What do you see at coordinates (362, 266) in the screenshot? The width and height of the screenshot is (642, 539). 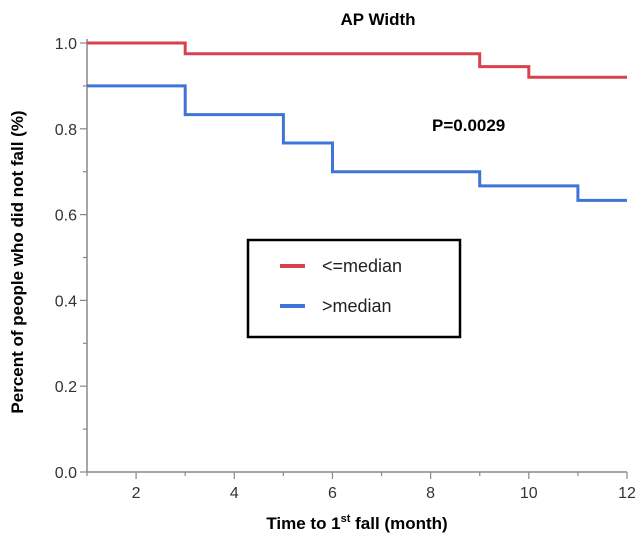 I see `legend-label-lte-median: <=median` at bounding box center [362, 266].